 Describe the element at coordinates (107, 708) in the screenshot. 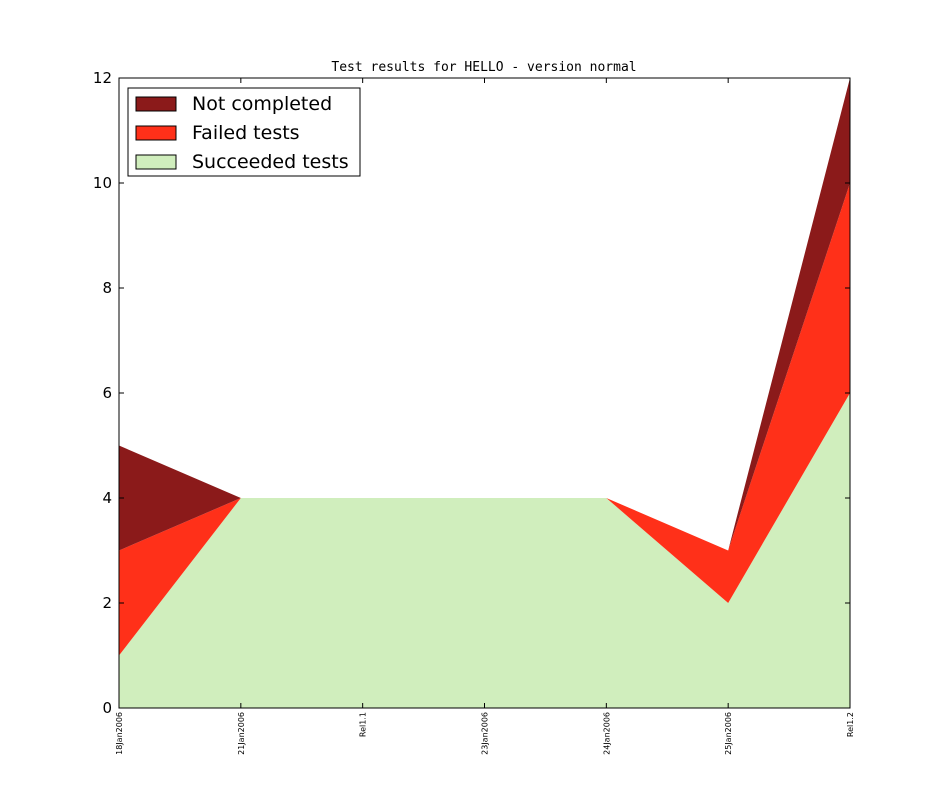

I see `y-tick-label: 0` at that location.